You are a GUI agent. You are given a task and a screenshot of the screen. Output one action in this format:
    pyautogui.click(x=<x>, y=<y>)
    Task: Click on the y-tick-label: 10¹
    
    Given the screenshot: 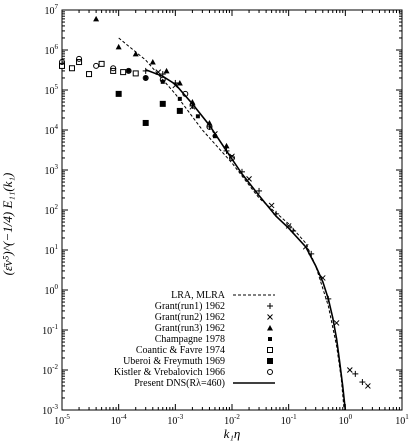 What is the action you would take?
    pyautogui.click(x=52, y=250)
    